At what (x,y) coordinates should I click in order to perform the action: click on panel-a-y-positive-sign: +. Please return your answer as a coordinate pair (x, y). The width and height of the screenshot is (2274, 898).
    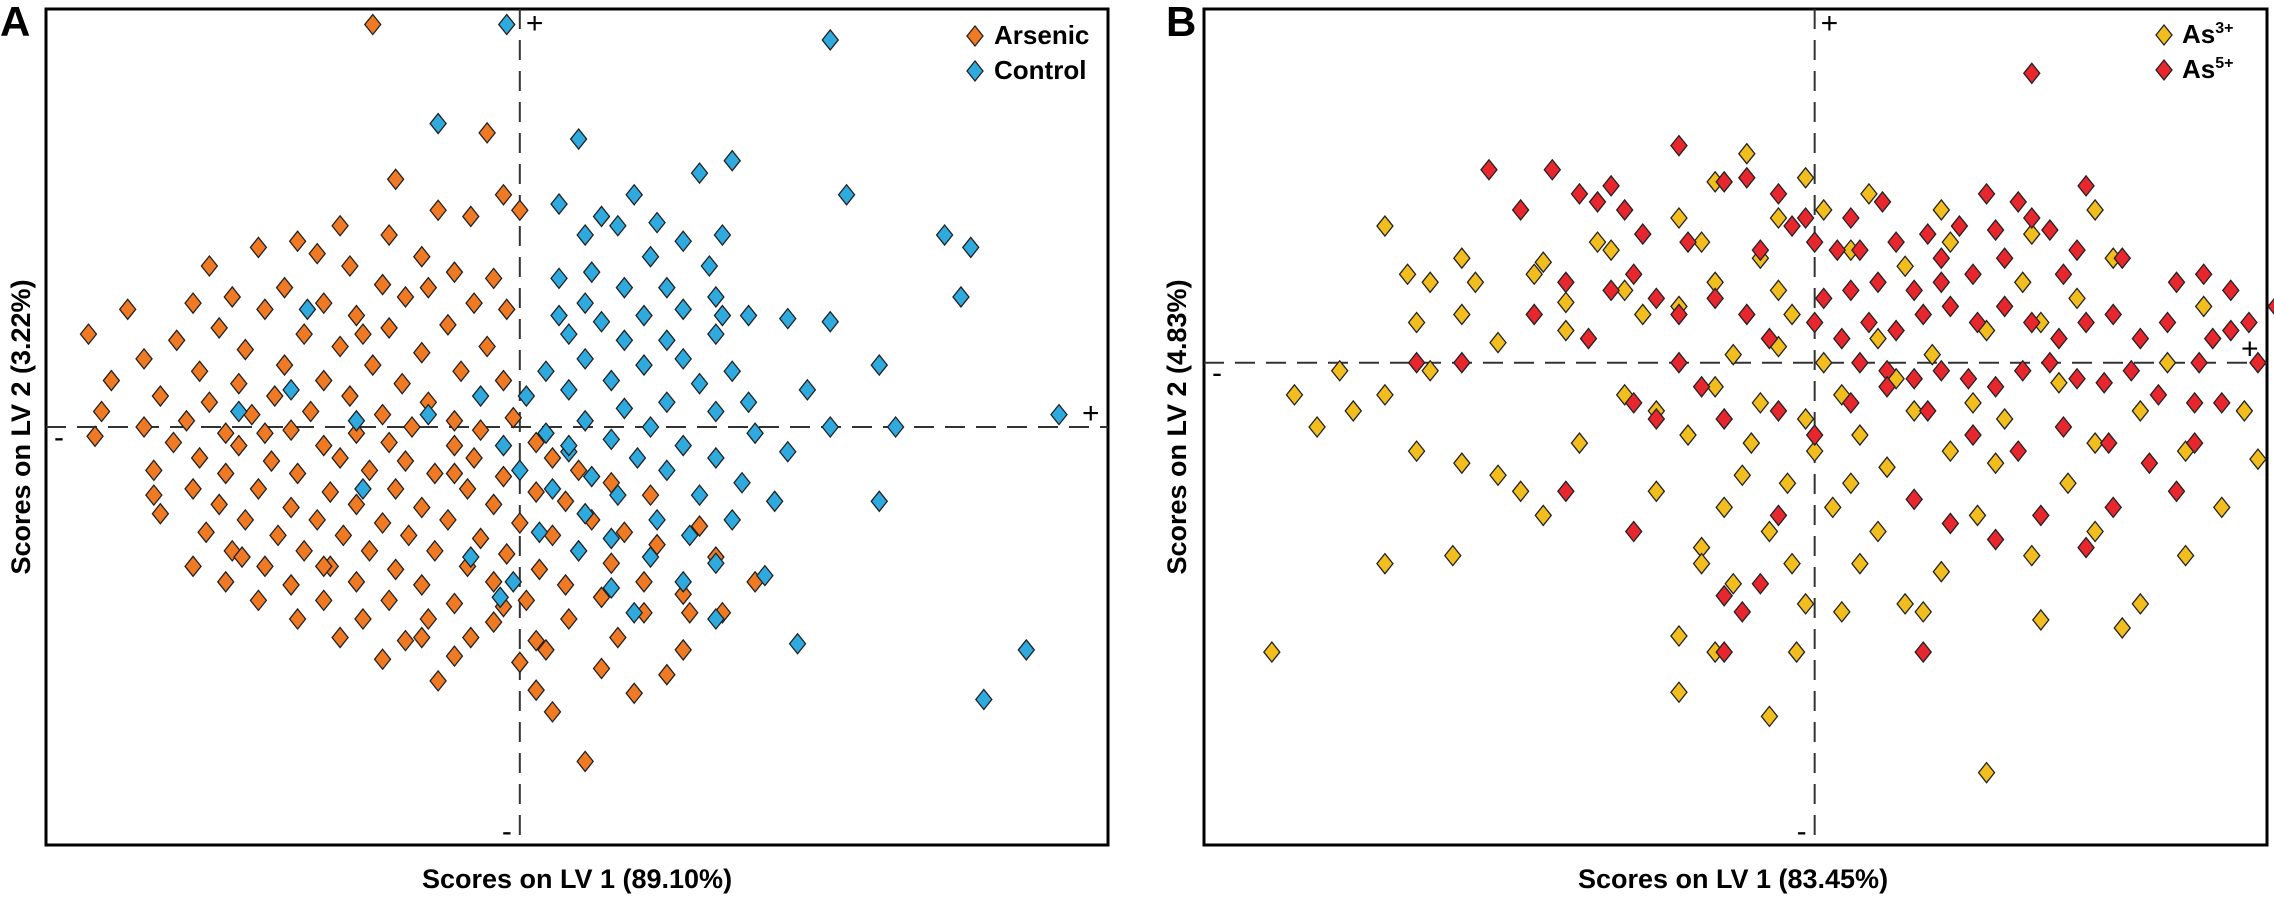
    Looking at the image, I should click on (535, 23).